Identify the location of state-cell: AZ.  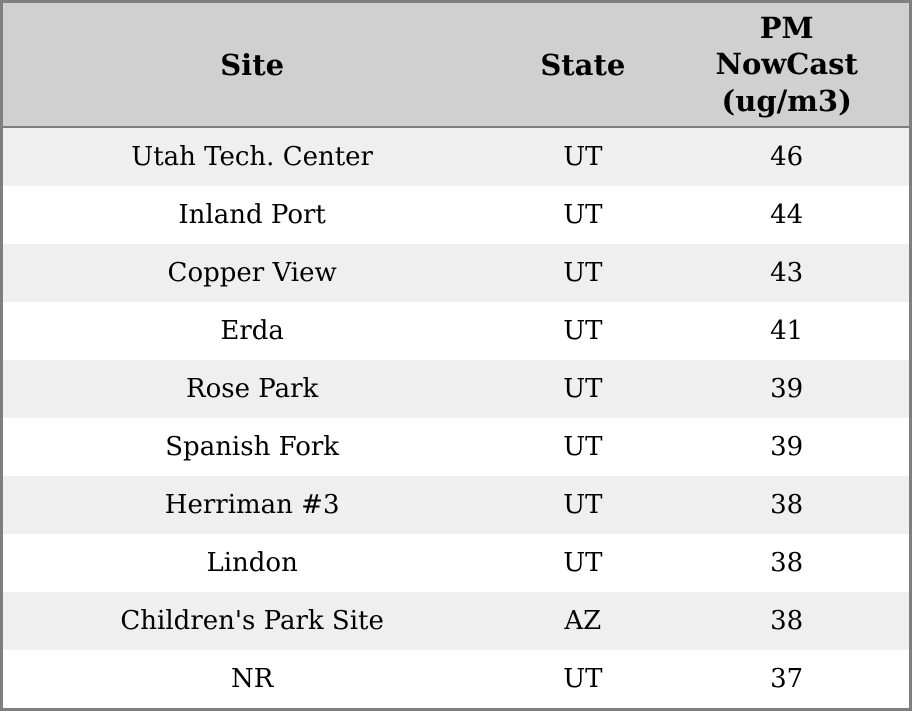
(583, 621).